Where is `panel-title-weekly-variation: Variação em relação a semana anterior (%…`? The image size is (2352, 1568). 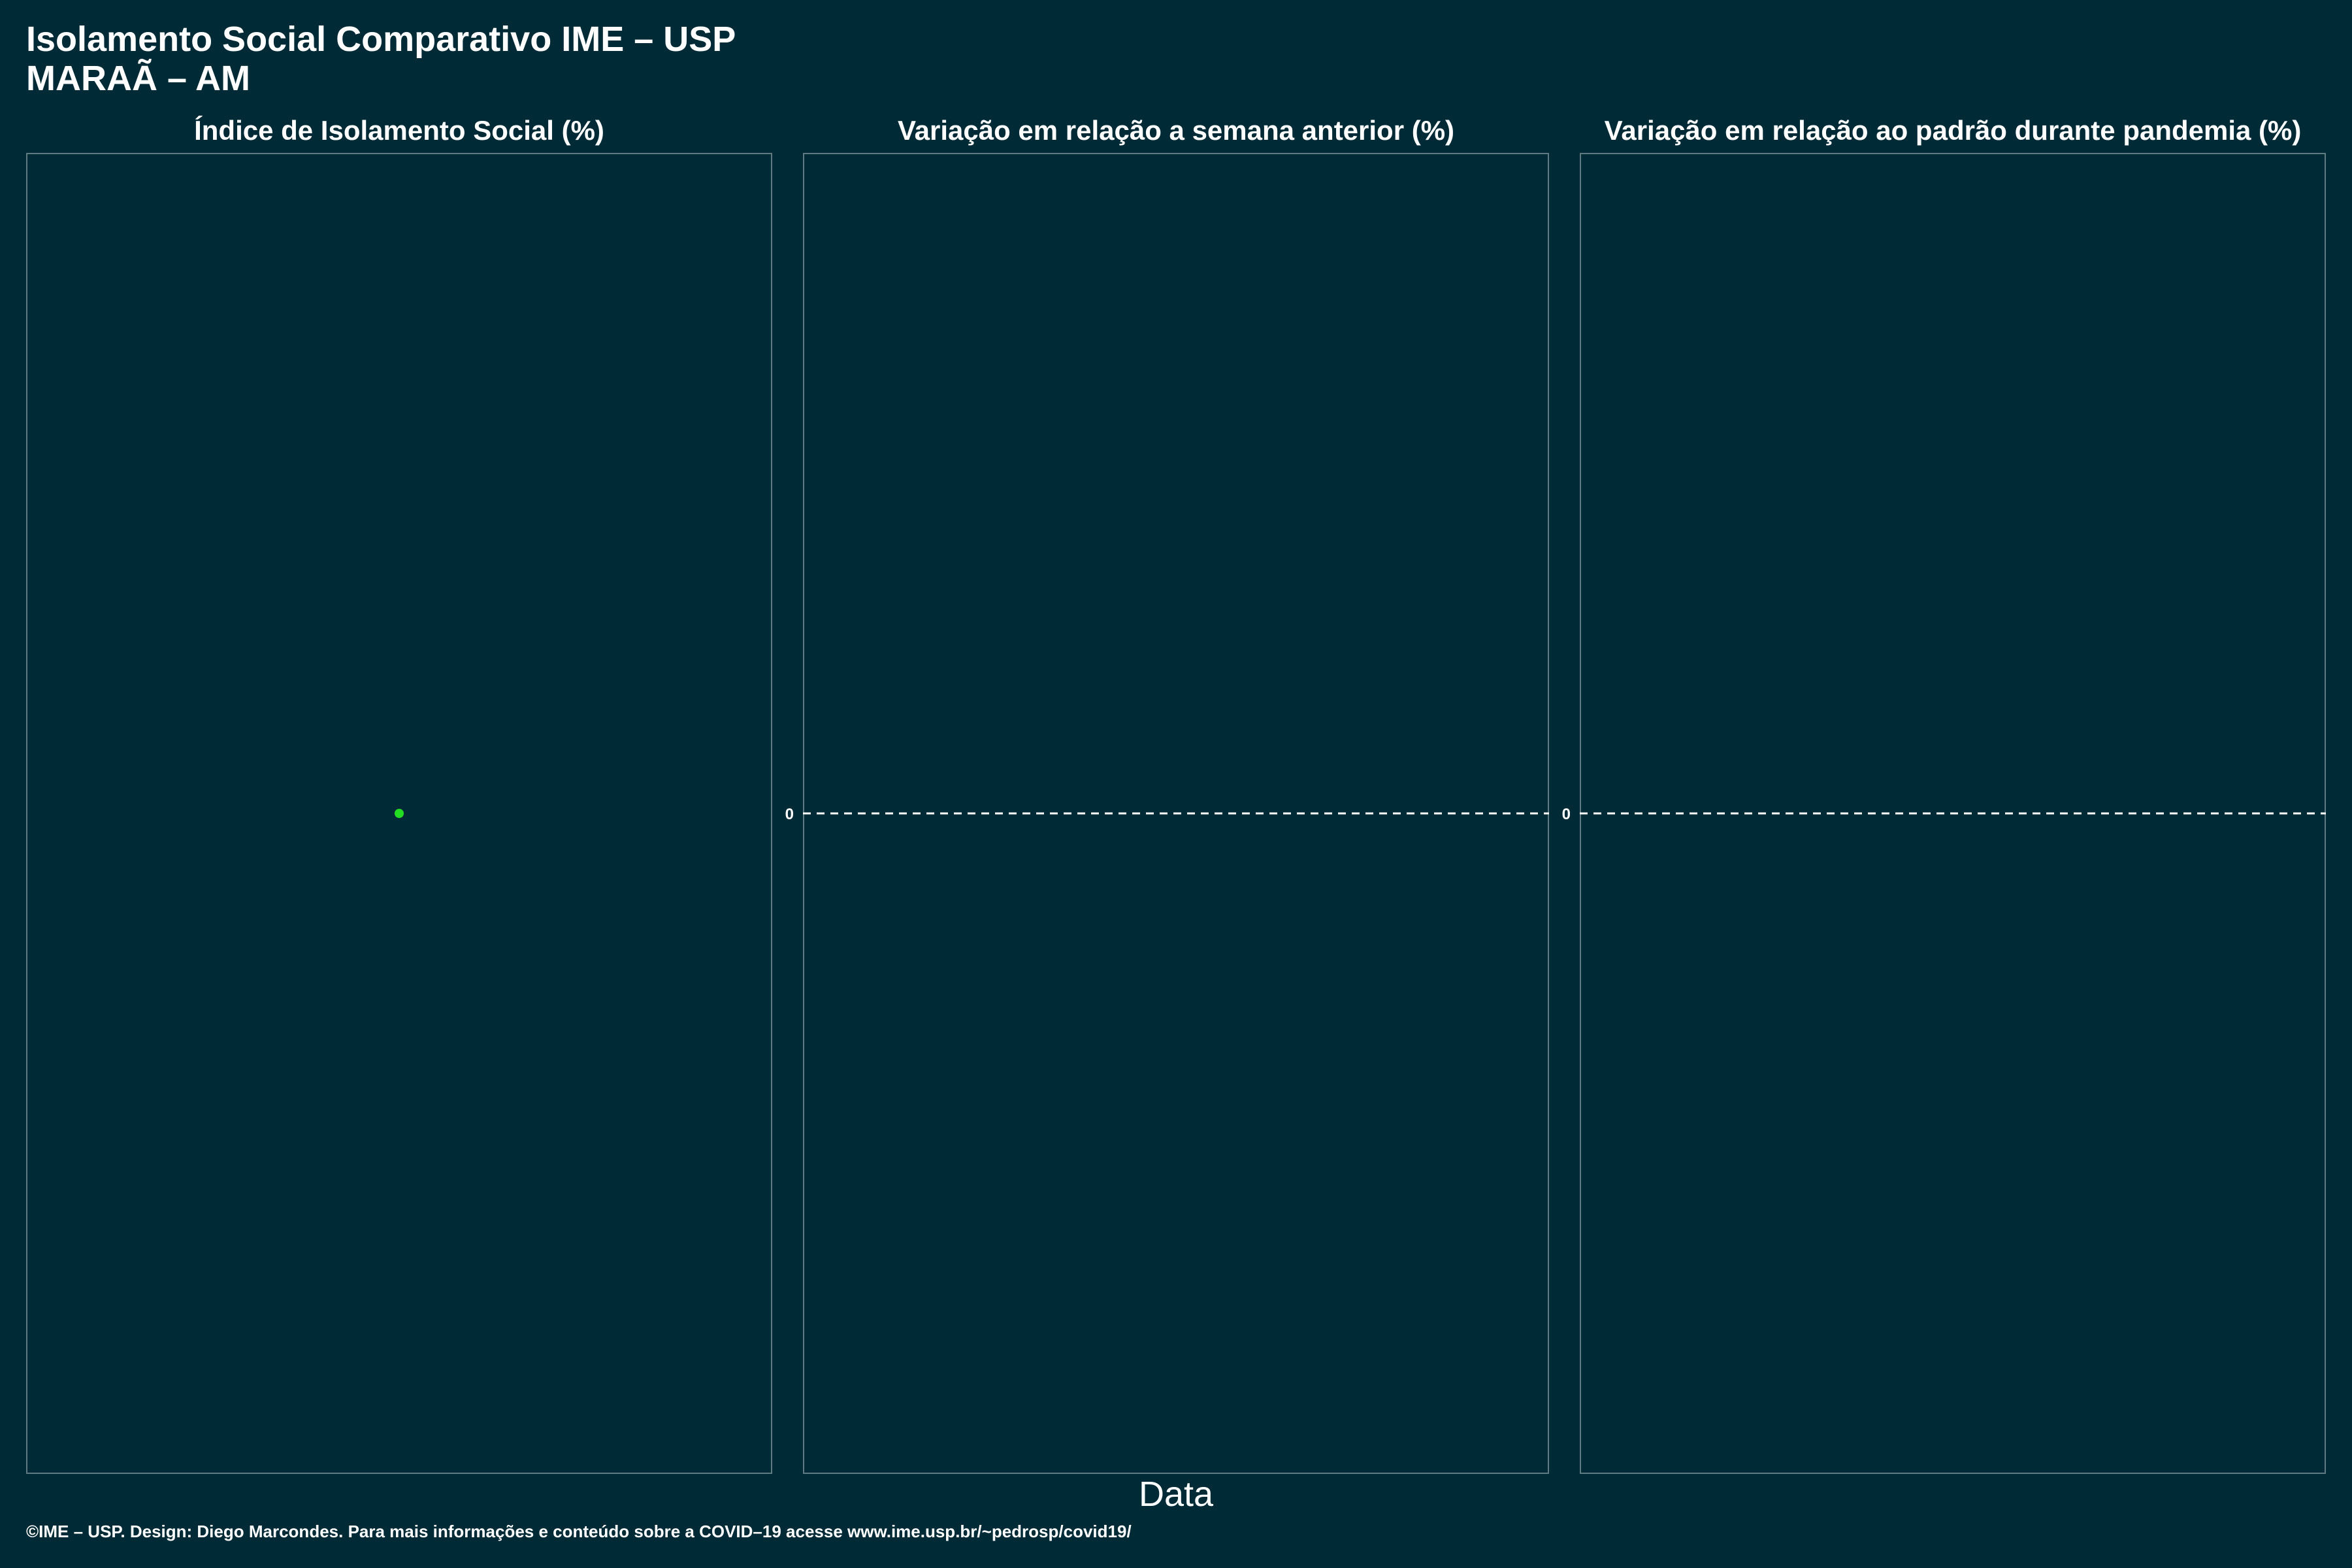 panel-title-weekly-variation: Variação em relação a semana anterior (%… is located at coordinates (1176, 130).